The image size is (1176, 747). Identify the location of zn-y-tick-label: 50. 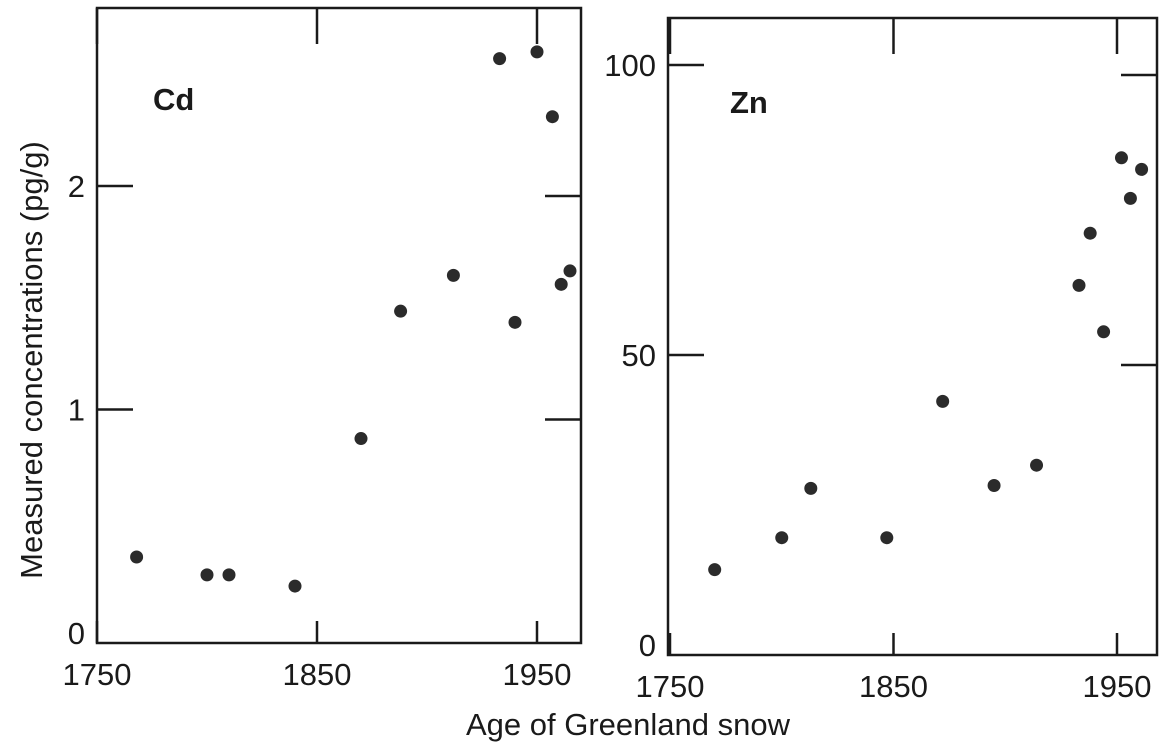
(639, 355).